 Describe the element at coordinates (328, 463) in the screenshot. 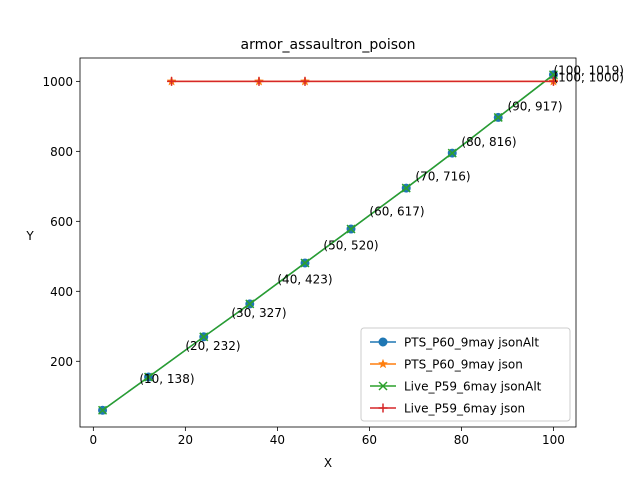

I see `x-axis-label: X` at that location.